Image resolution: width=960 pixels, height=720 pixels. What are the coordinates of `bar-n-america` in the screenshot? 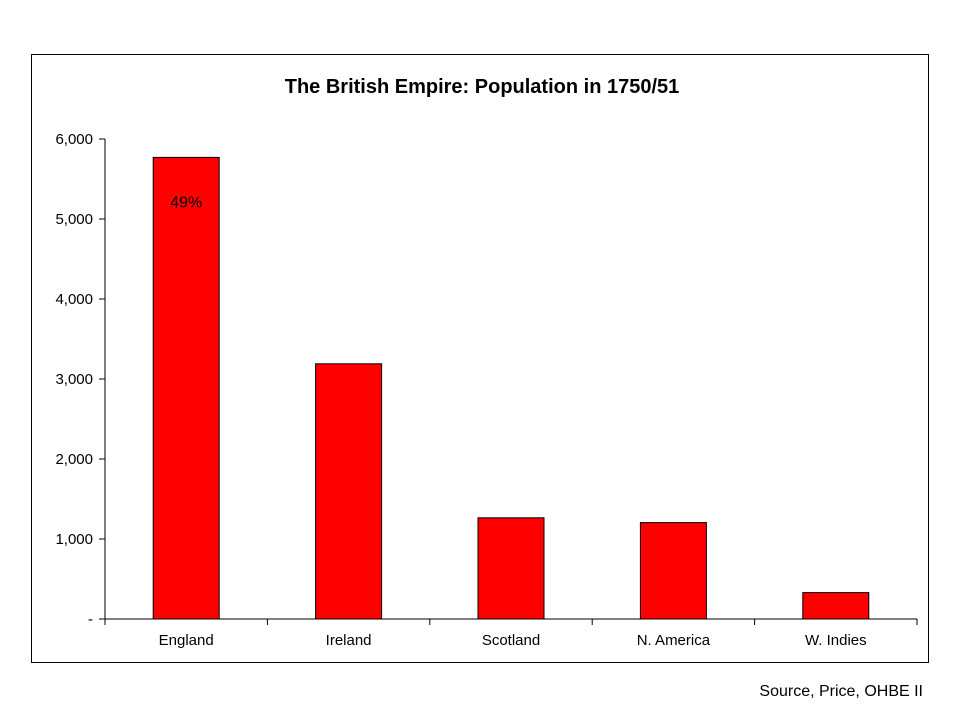 It's located at (673, 571).